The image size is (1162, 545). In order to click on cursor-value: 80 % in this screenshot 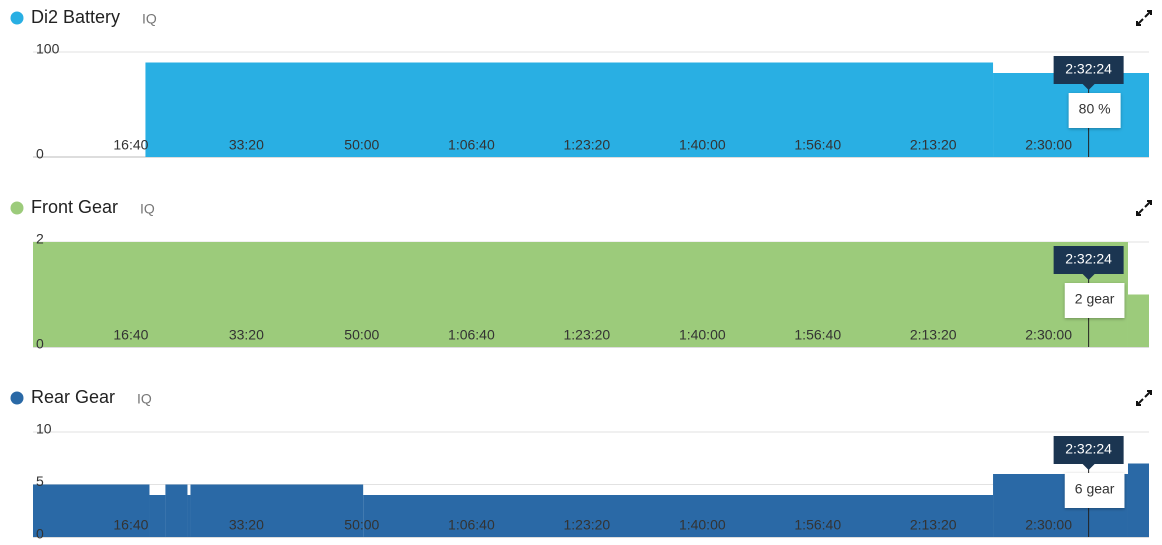, I will do `click(1095, 109)`.